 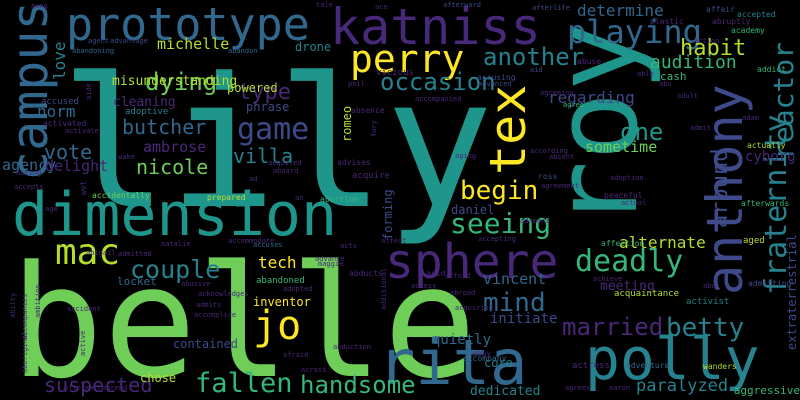 What do you see at coordinates (508, 129) in the screenshot?
I see `word-tex: tex` at bounding box center [508, 129].